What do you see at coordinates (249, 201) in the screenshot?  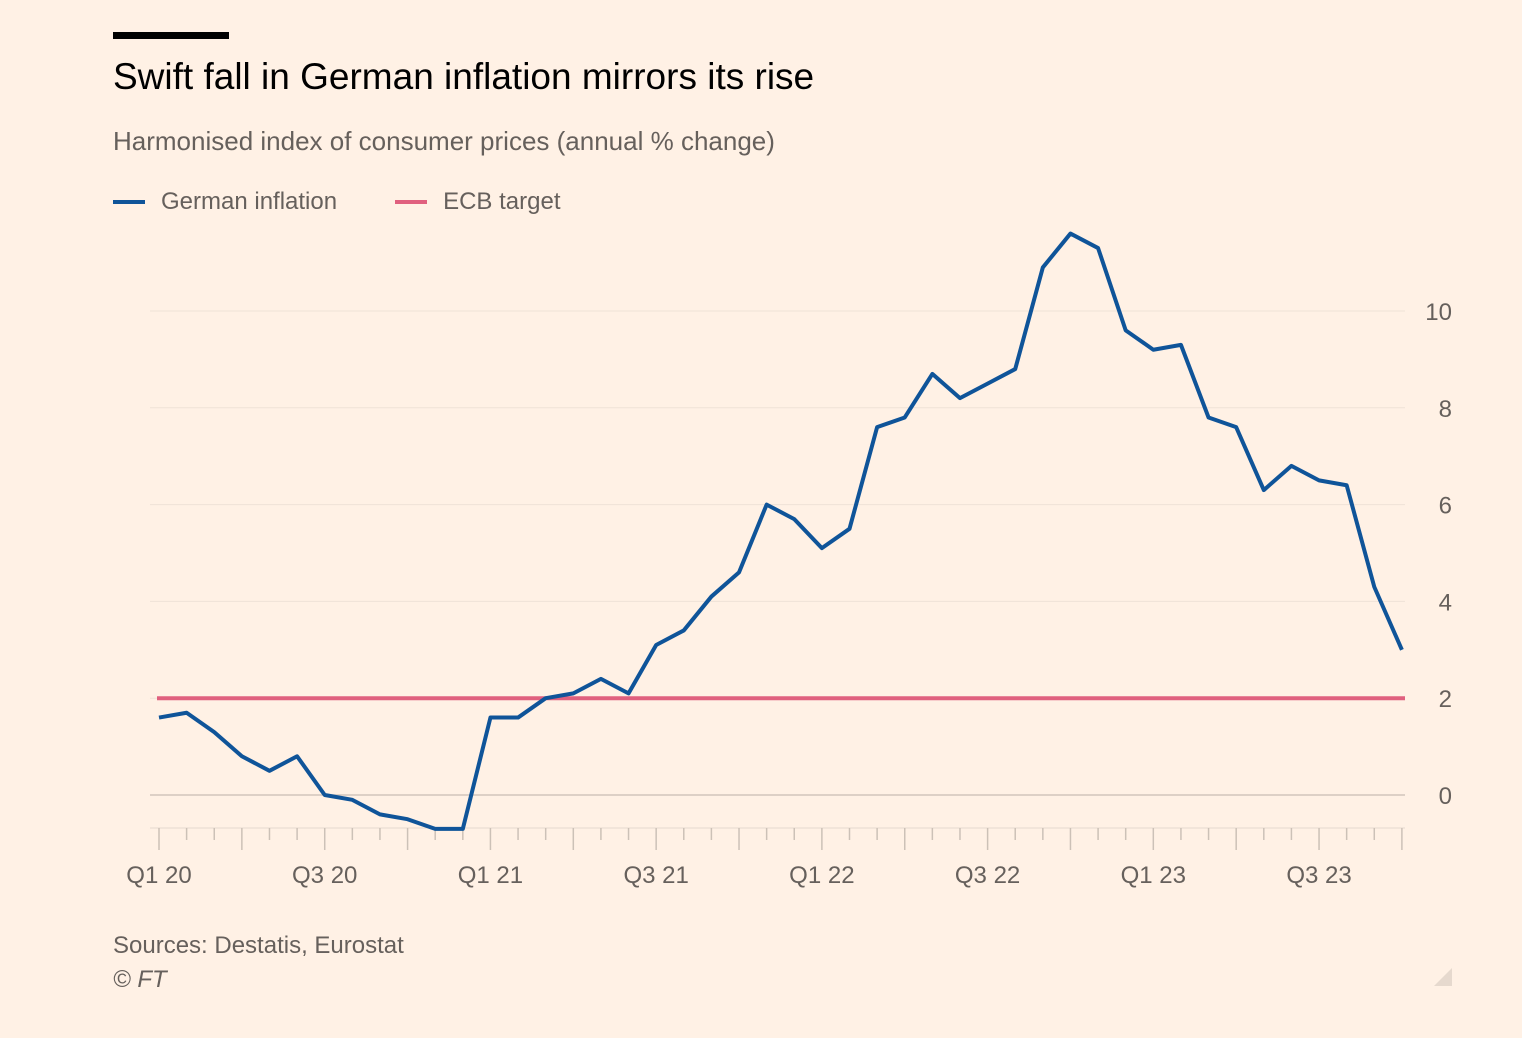 I see `legend-label: German inflation` at bounding box center [249, 201].